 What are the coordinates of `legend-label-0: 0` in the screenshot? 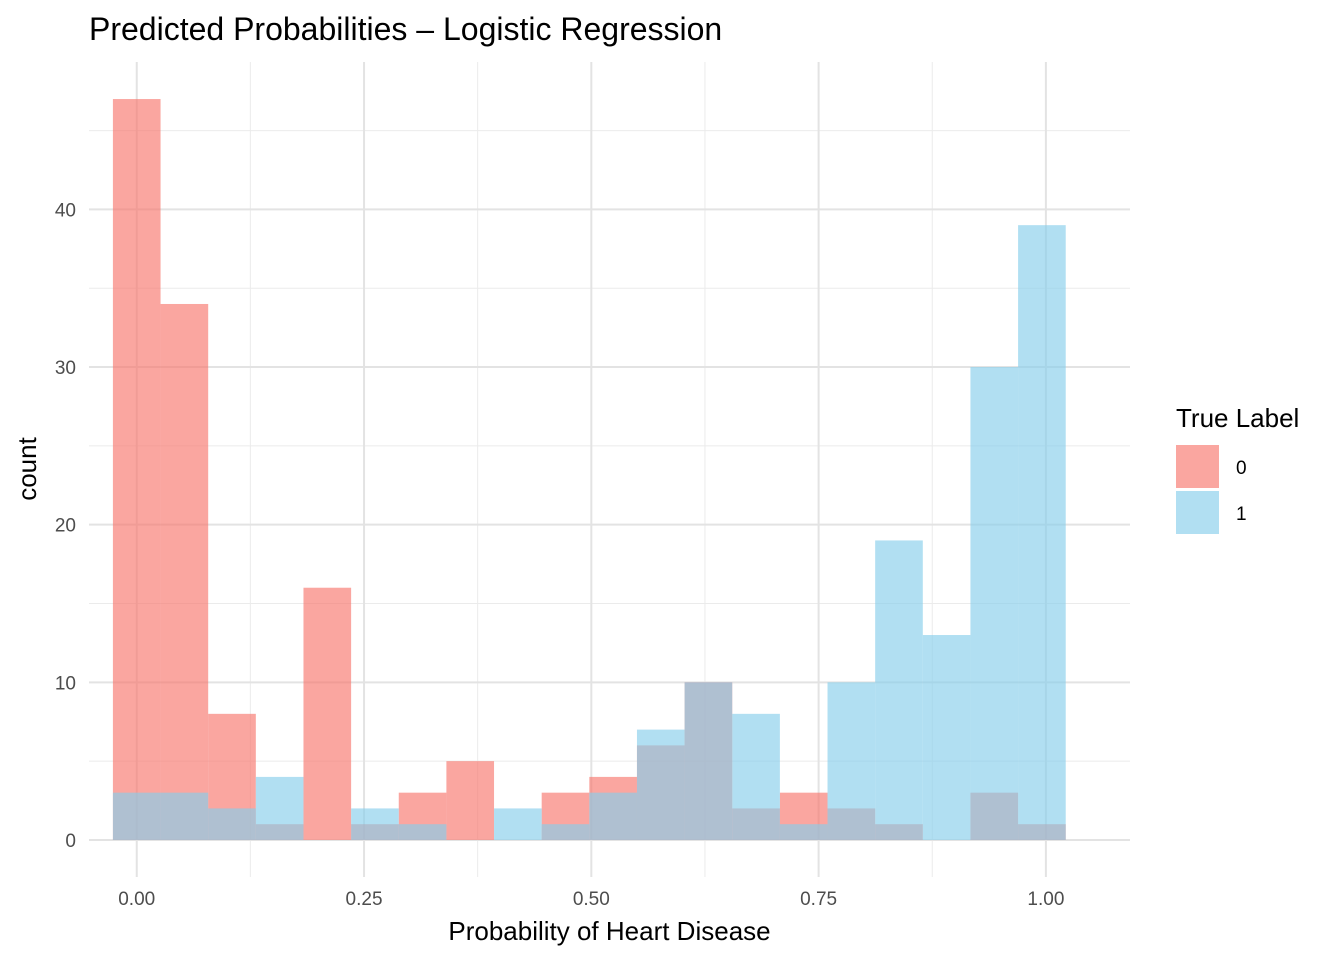 It's located at (1241, 468).